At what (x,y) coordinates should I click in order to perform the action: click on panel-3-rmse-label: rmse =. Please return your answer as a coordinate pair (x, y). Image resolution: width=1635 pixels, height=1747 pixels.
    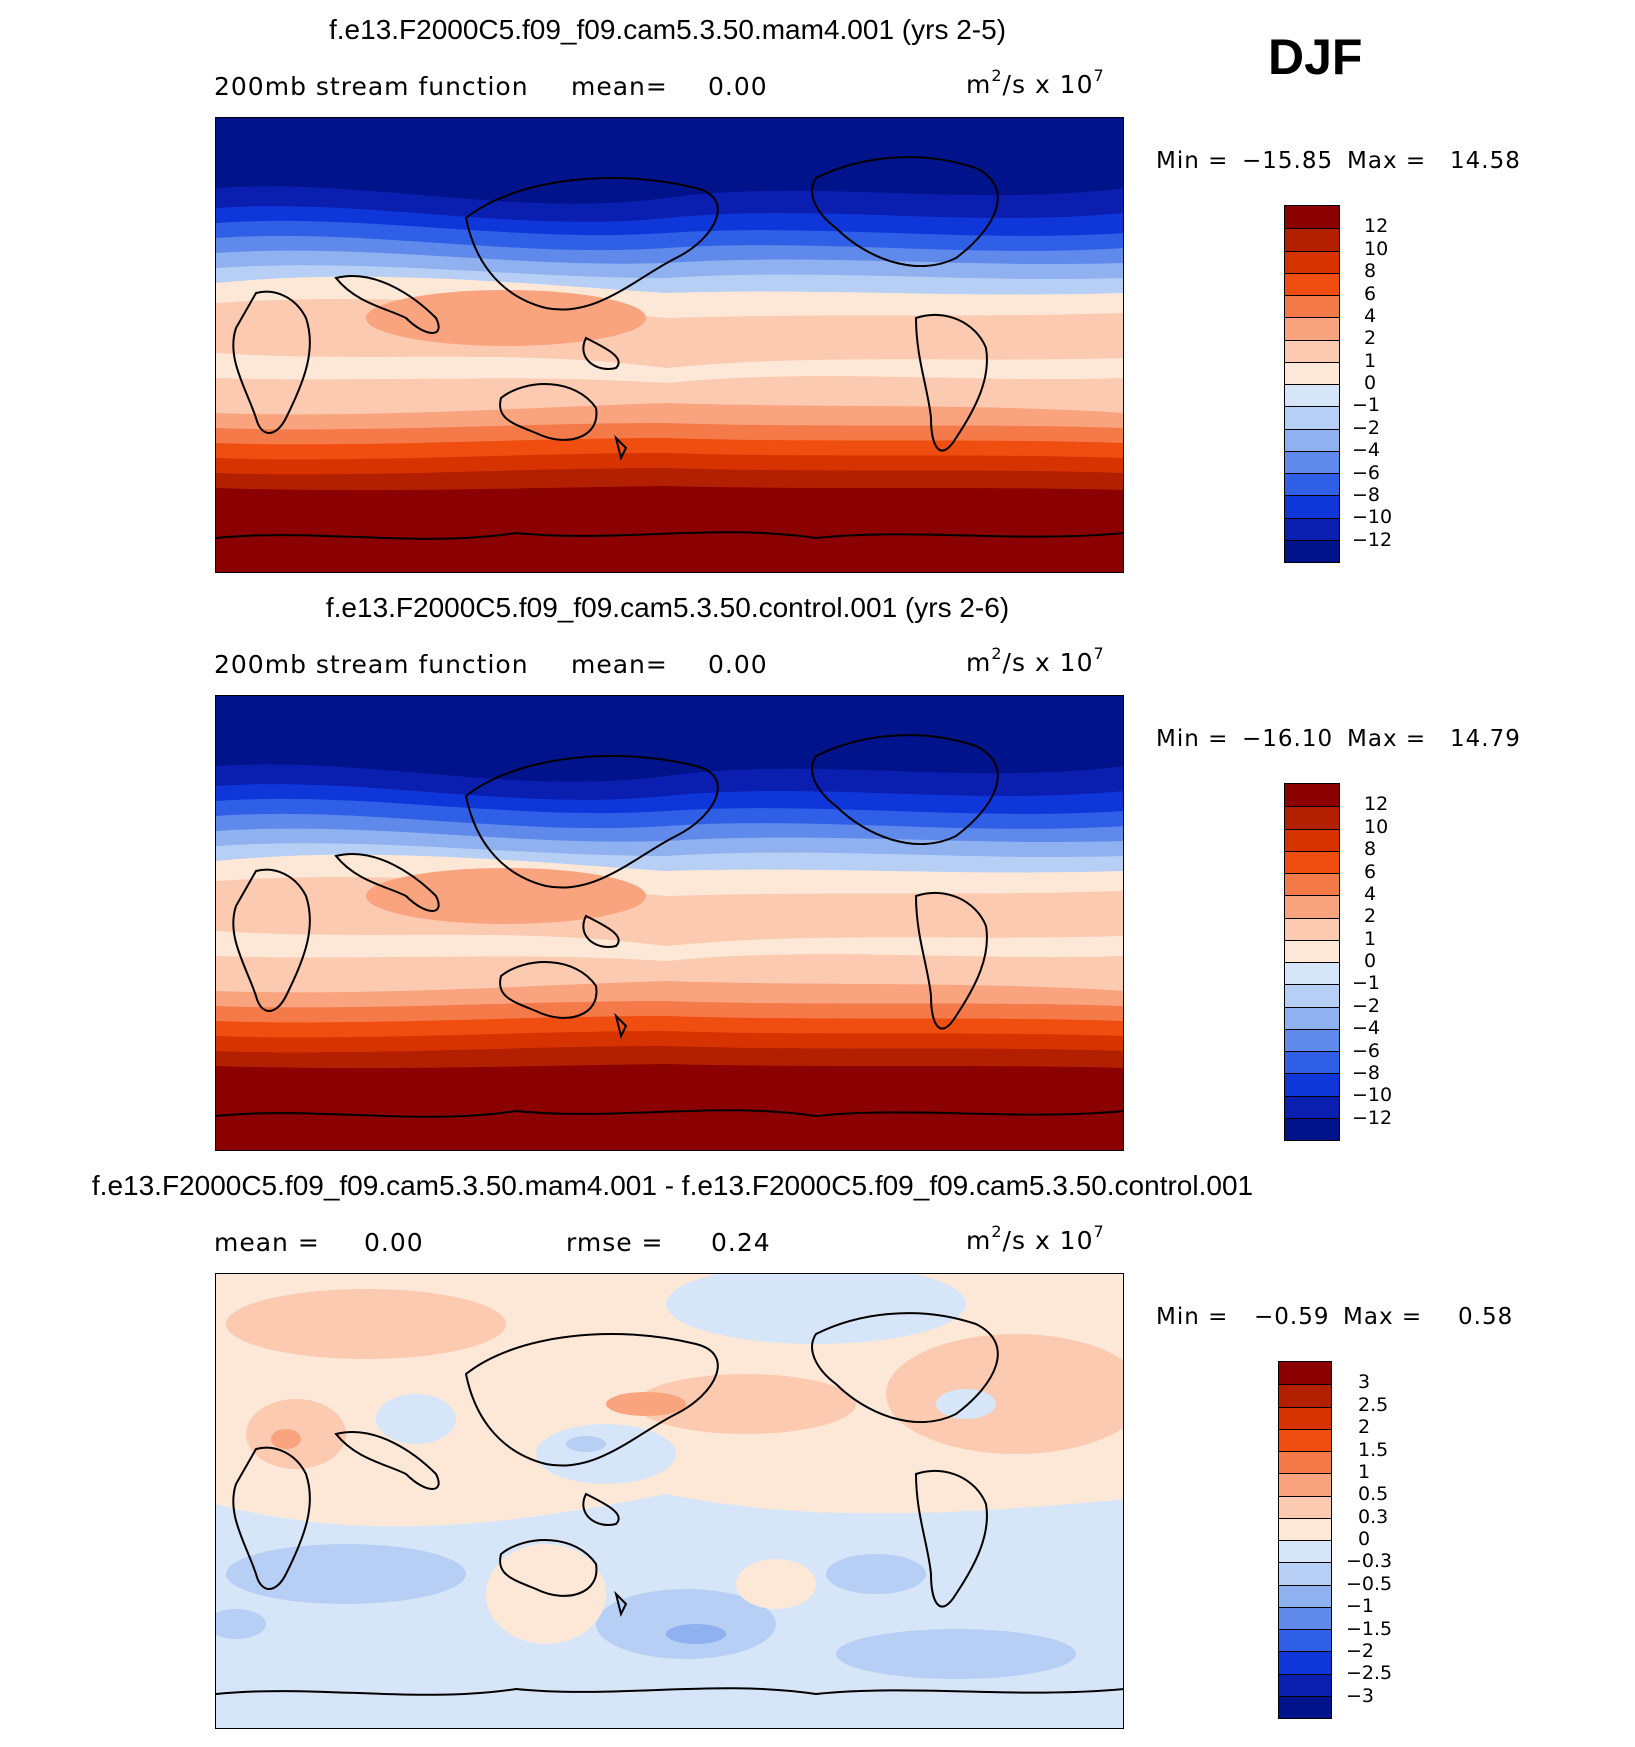
    Looking at the image, I should click on (615, 1242).